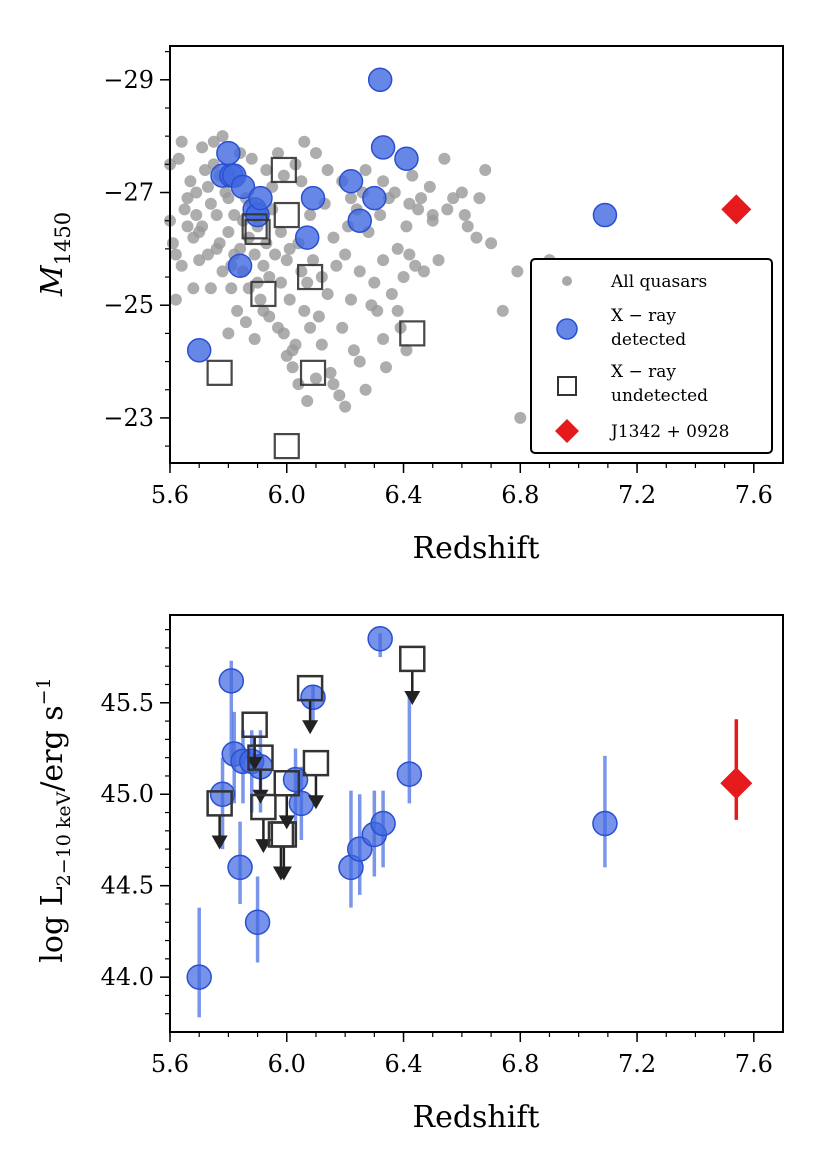 The image size is (831, 1172). Describe the element at coordinates (520, 1064) in the screenshot. I see `bottom-x-tick-label: 6.8` at that location.